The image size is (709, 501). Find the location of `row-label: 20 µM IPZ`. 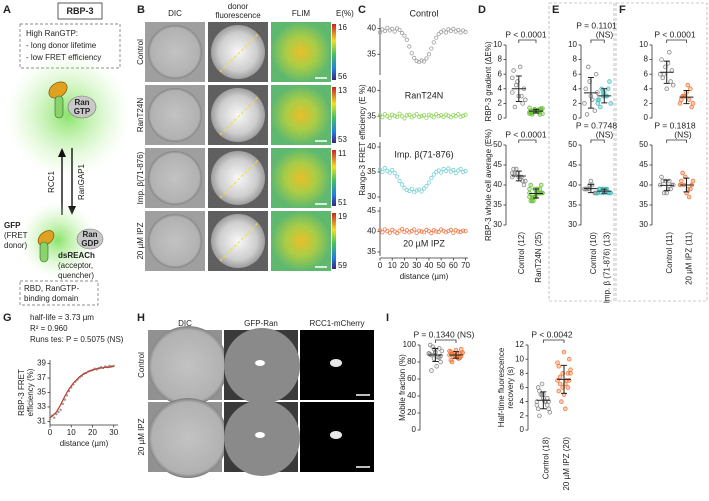

row-label: 20 µM IPZ is located at coordinates (141, 436).